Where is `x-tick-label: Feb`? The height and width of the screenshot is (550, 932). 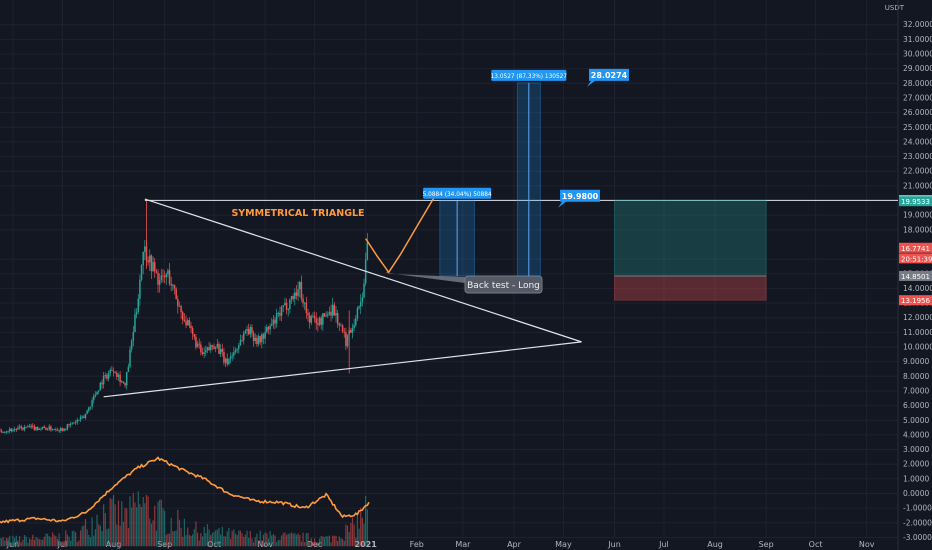 x-tick-label: Feb is located at coordinates (417, 544).